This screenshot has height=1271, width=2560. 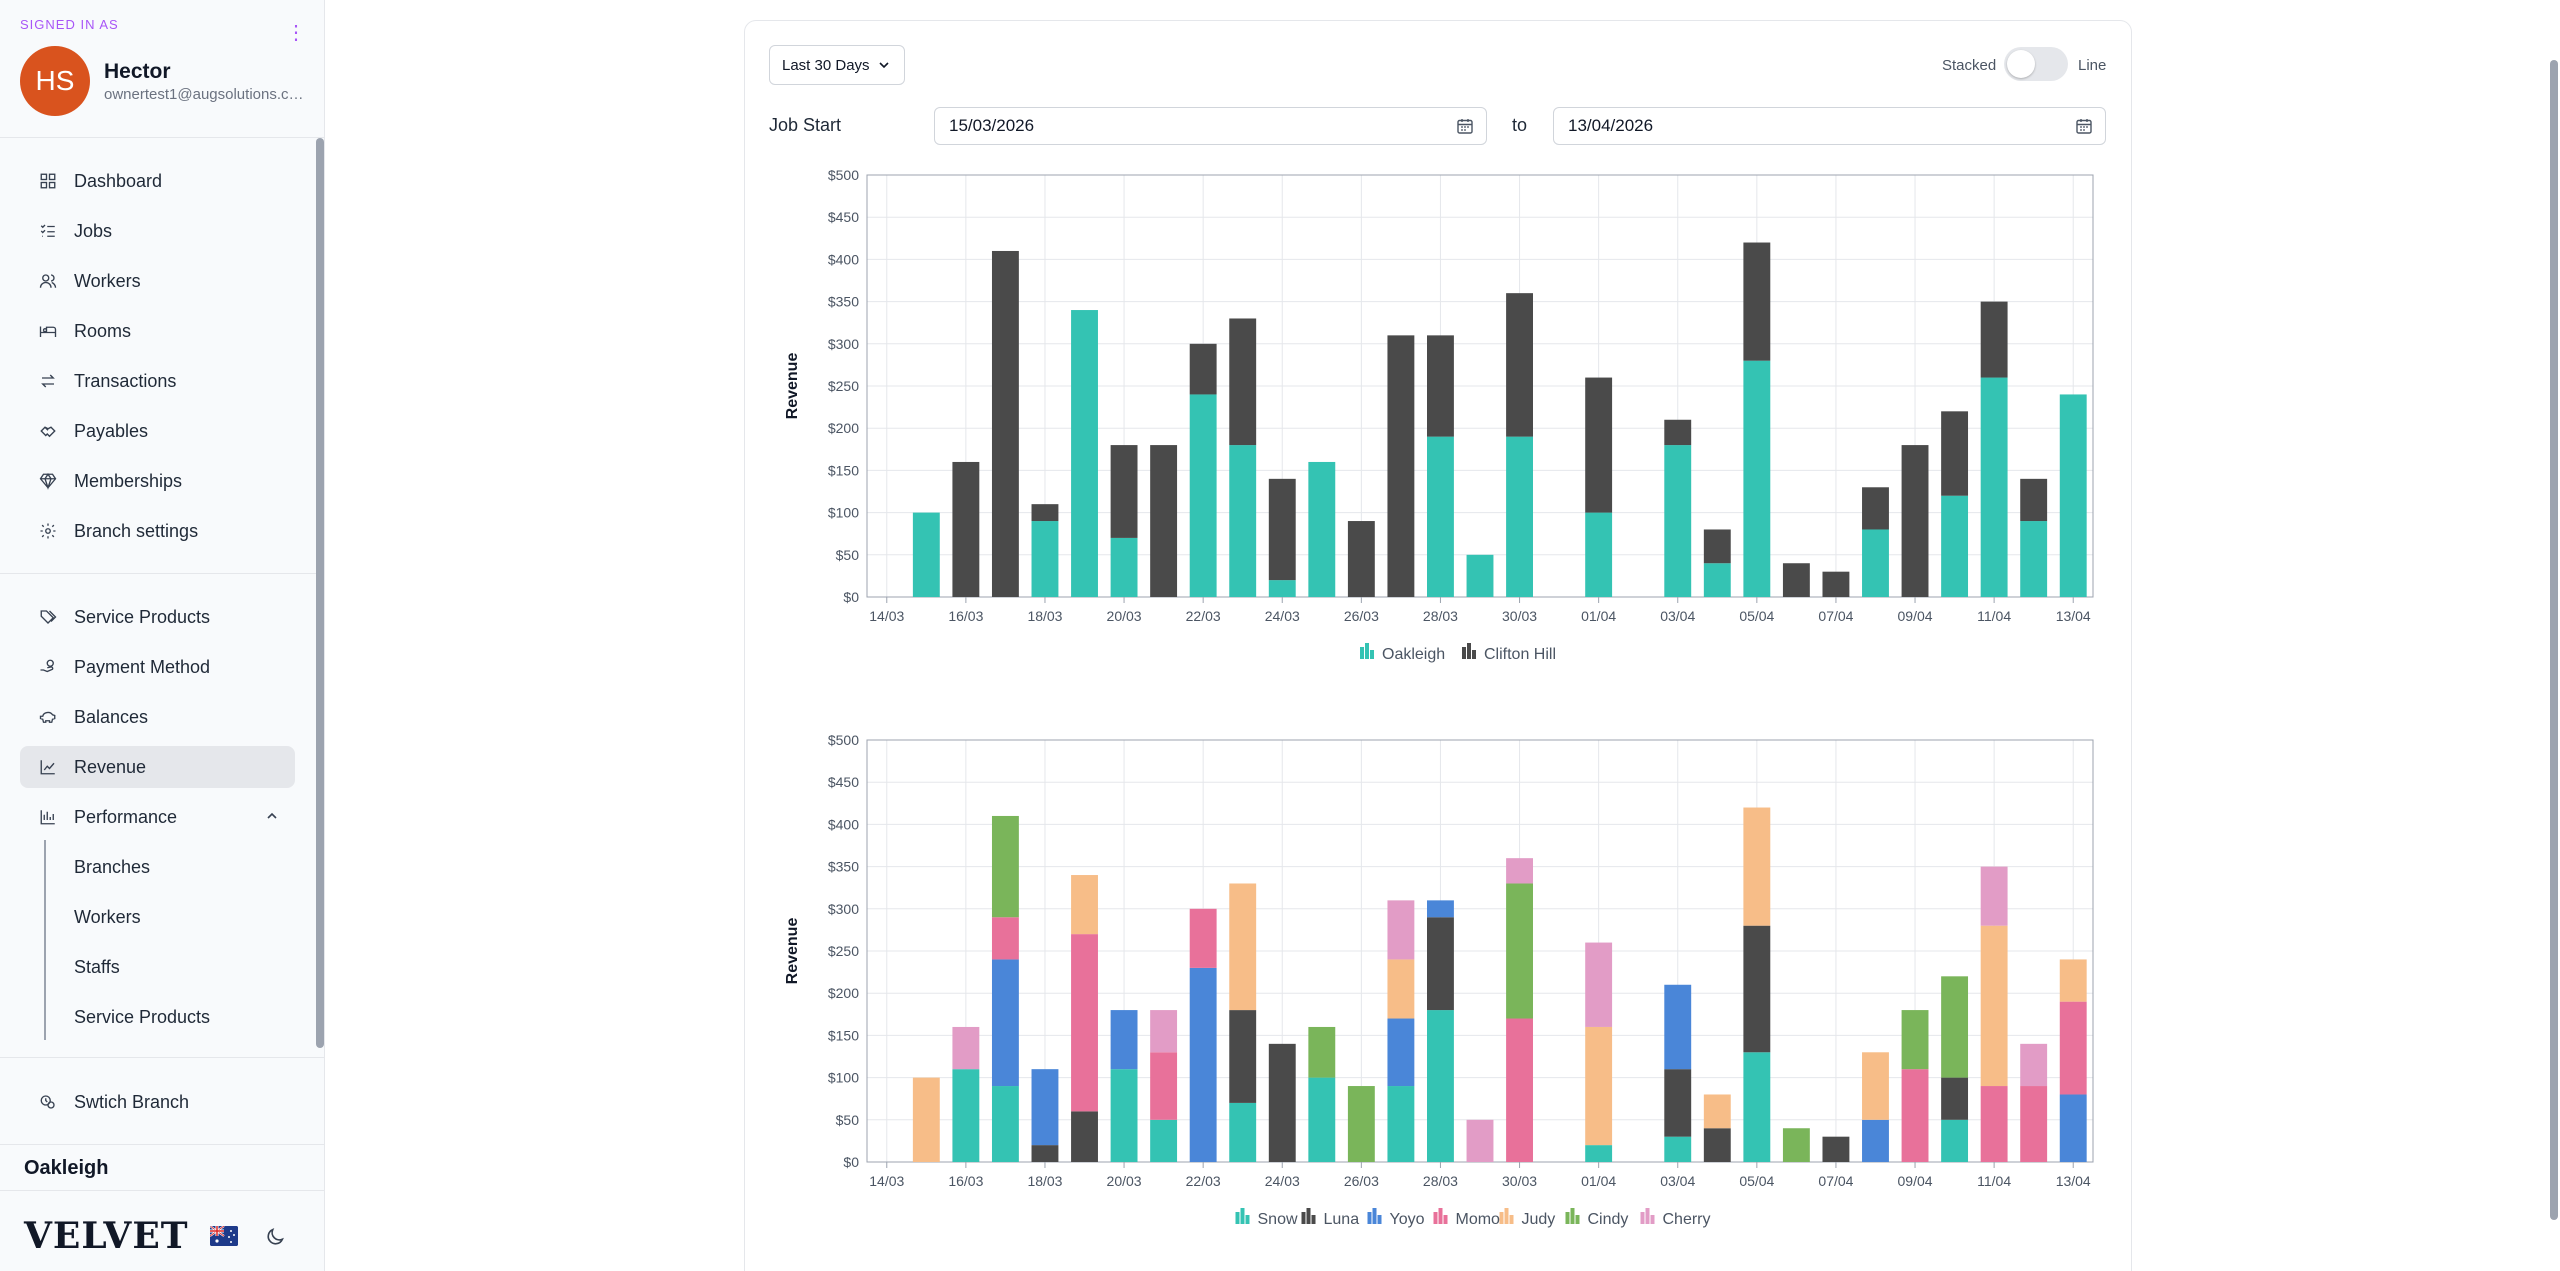 What do you see at coordinates (1465, 126) in the screenshot?
I see `calendar-icon` at bounding box center [1465, 126].